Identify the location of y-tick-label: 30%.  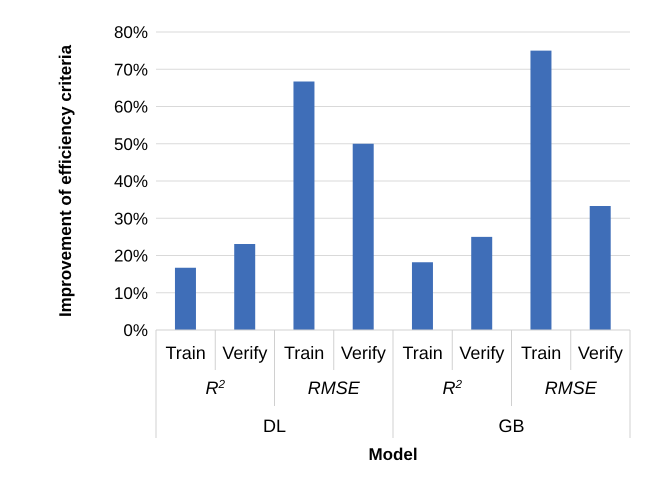
(131, 218).